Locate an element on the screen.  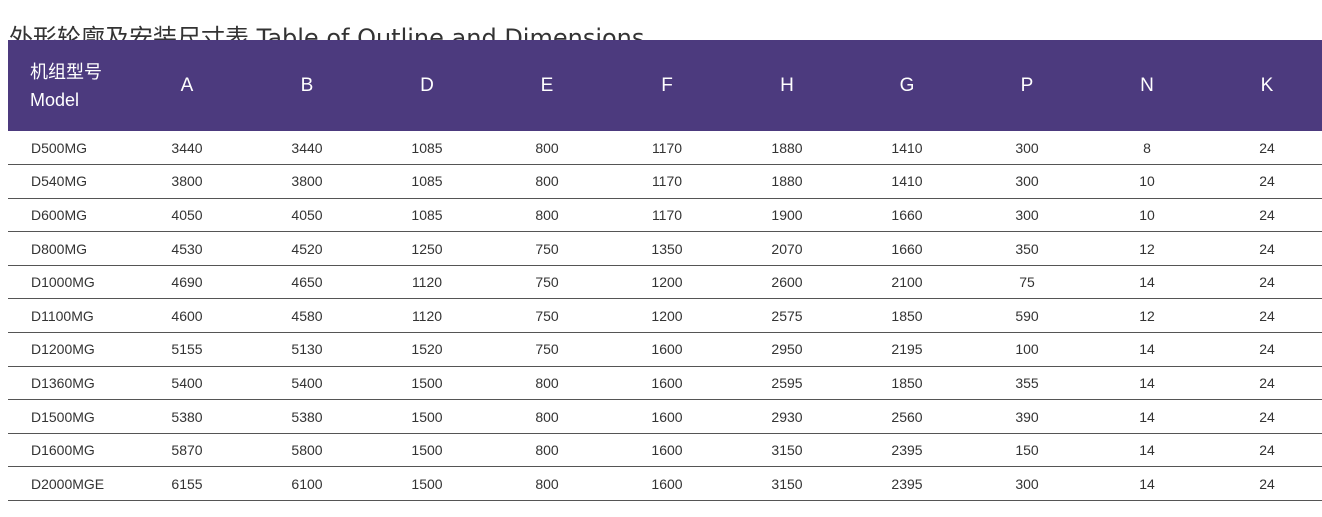
model-cell: D1200MG is located at coordinates (67, 349).